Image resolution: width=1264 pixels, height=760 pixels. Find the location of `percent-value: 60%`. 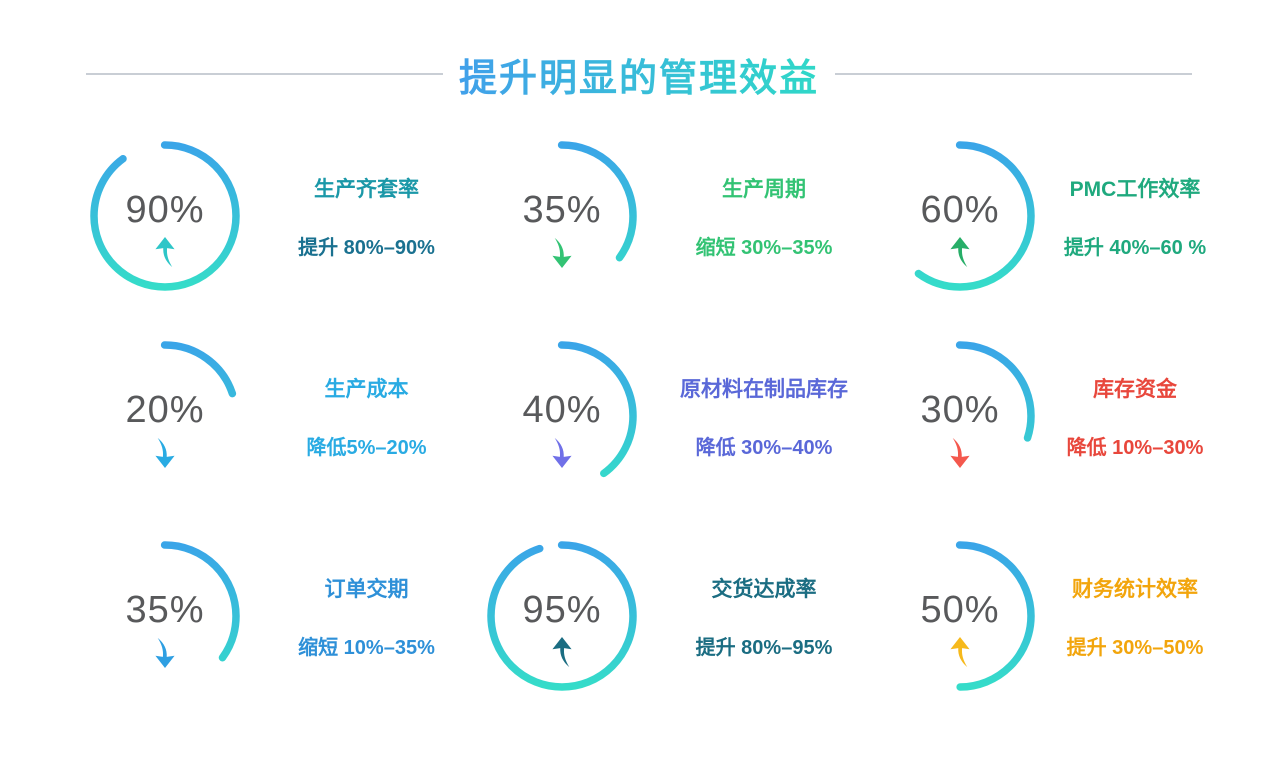

percent-value: 60% is located at coordinates (960, 210).